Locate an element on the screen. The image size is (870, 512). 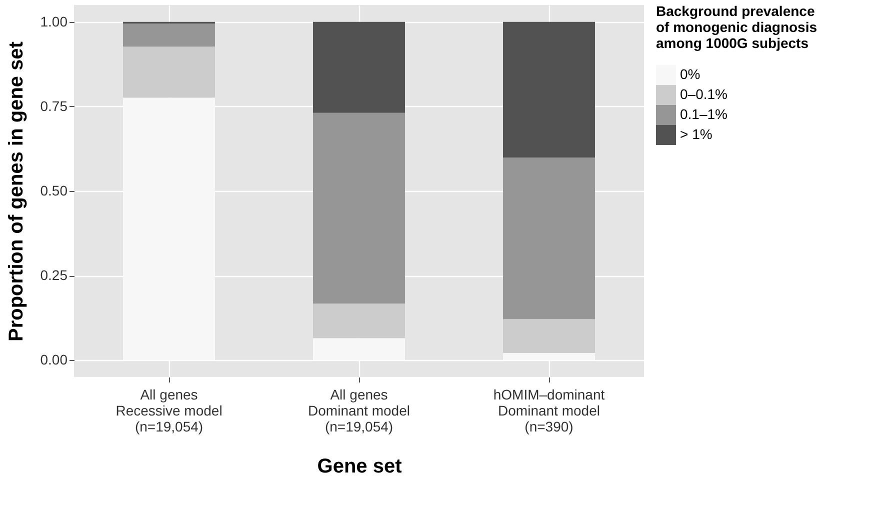
x-tick-label: hOMIM–dominant Dominant model (n=390) is located at coordinates (549, 410).